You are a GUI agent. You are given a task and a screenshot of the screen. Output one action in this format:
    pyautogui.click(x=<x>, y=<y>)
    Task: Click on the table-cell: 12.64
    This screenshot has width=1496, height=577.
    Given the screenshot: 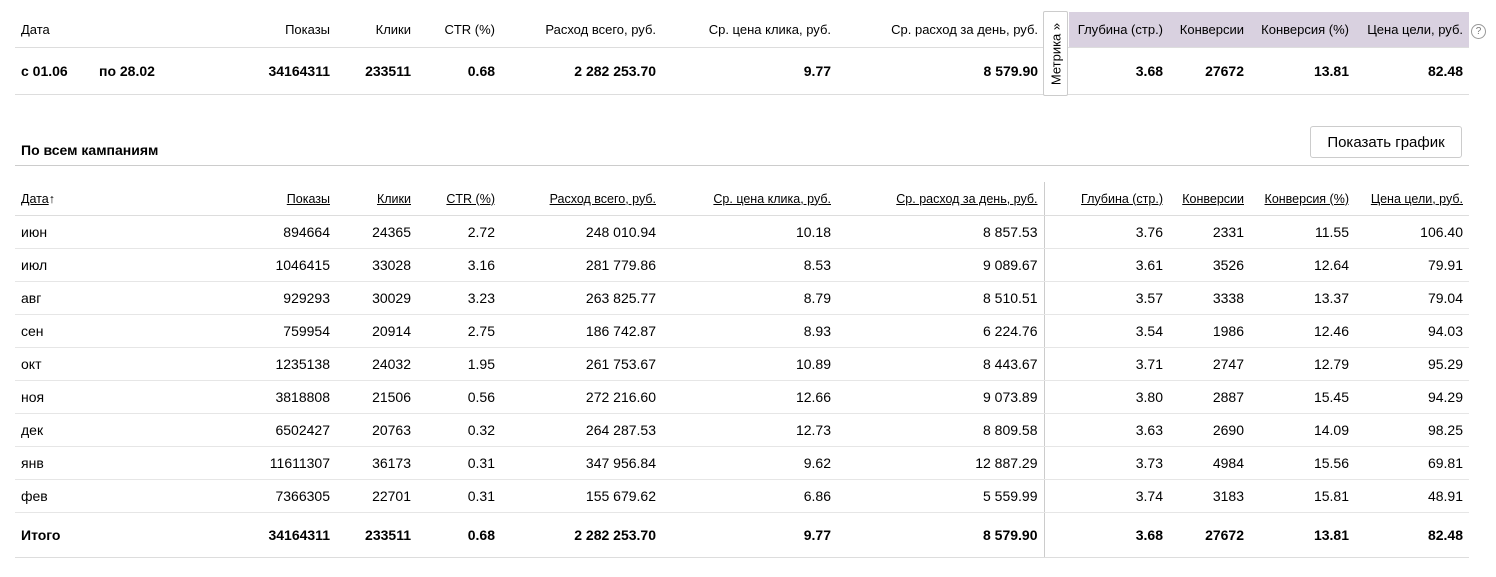 What is the action you would take?
    pyautogui.click(x=1302, y=265)
    